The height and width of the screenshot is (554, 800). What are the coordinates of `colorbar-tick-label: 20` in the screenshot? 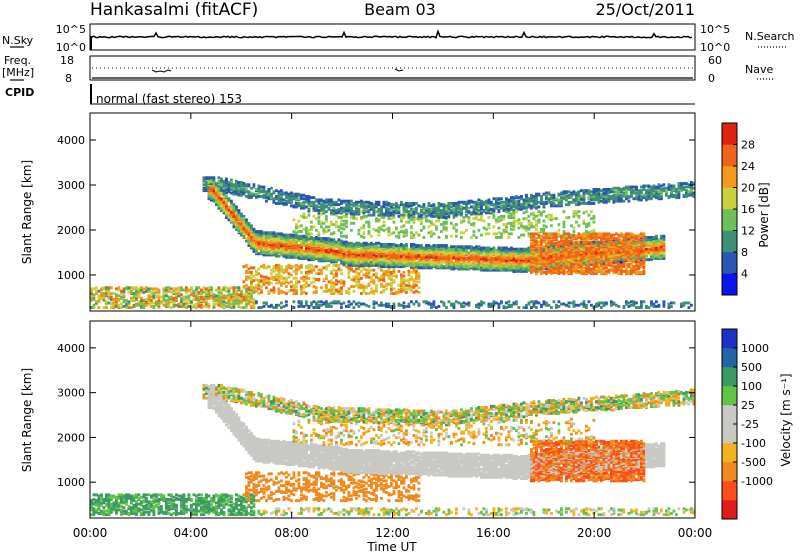 It's located at (748, 188).